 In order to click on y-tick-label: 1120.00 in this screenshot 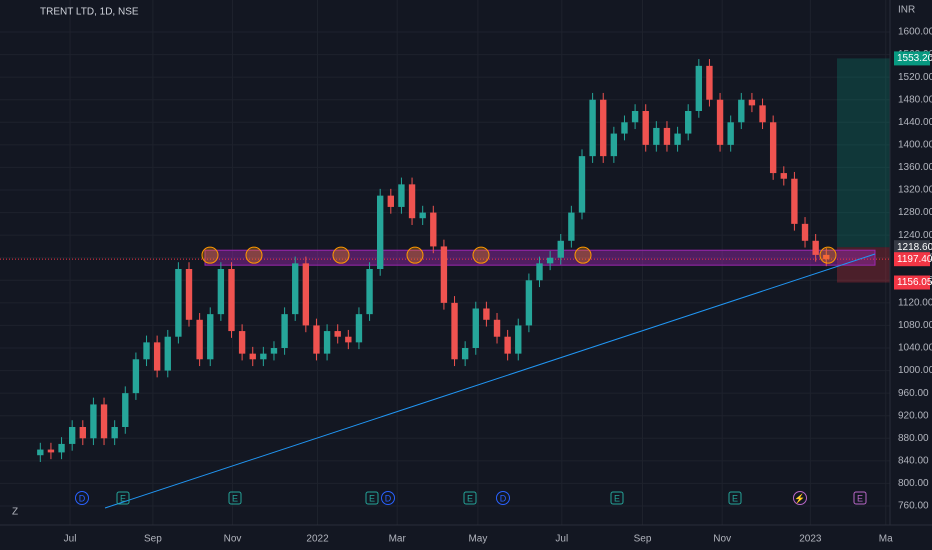, I will do `click(915, 302)`.